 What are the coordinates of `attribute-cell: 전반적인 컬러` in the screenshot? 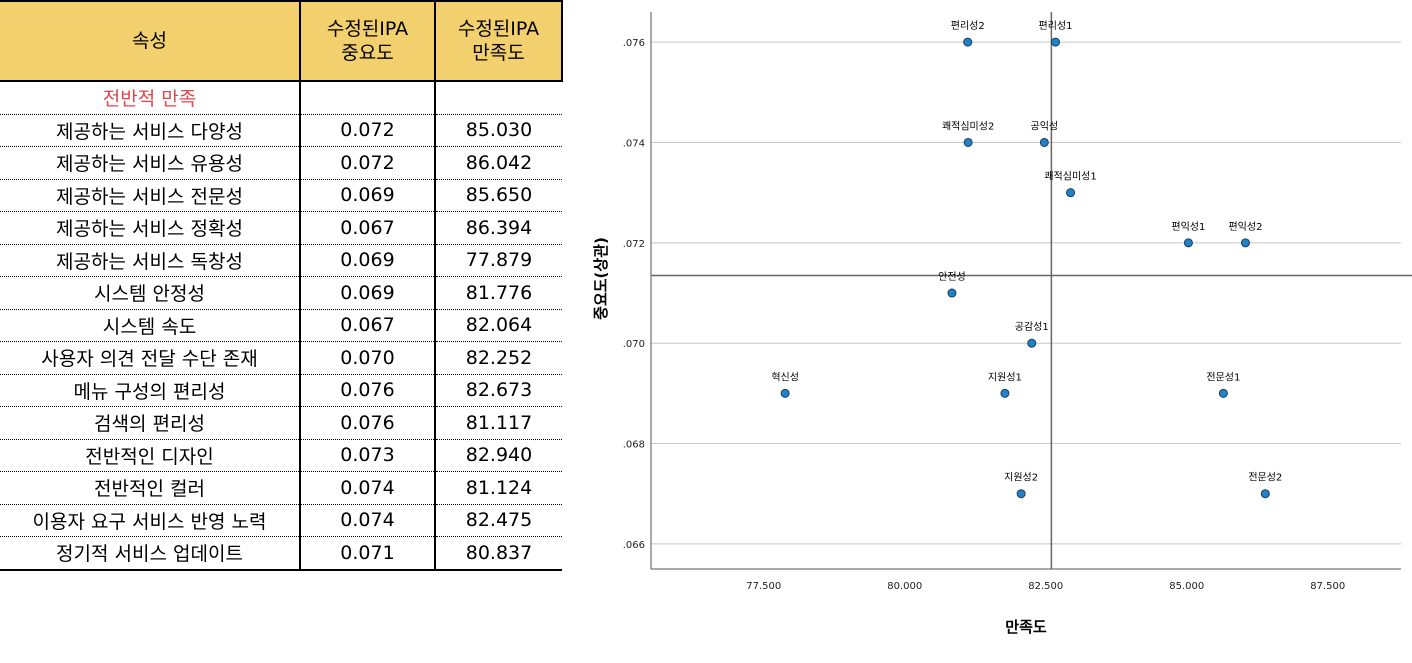 It's located at (150, 488).